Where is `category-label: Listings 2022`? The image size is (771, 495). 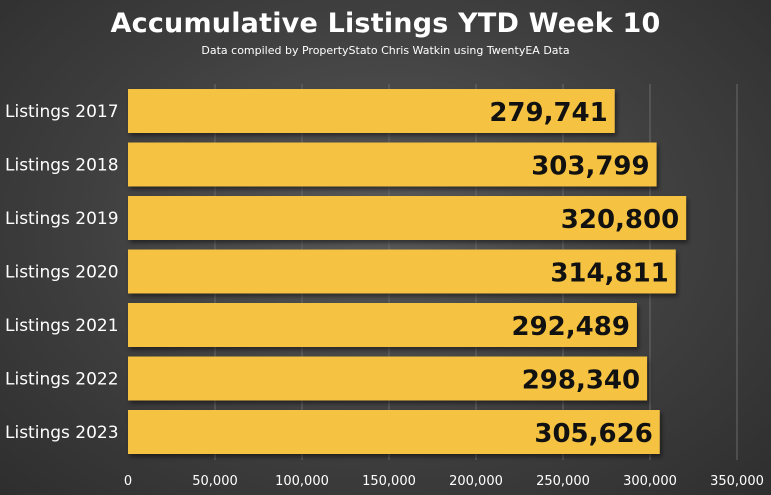 category-label: Listings 2022 is located at coordinates (62, 380).